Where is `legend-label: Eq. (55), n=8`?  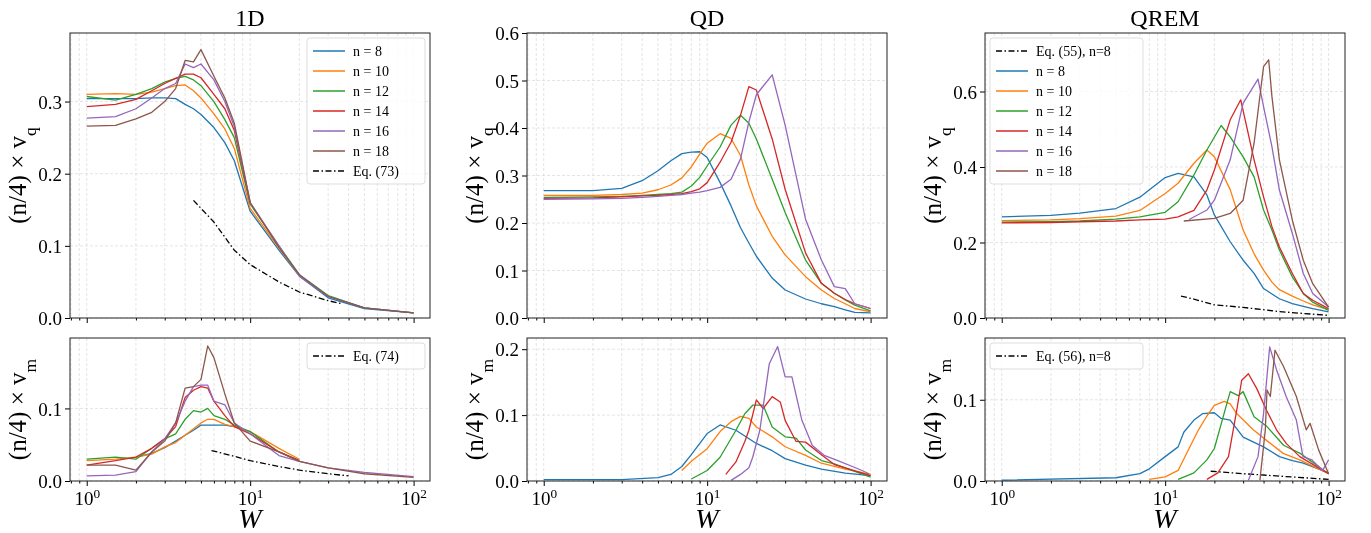 legend-label: Eq. (55), n=8 is located at coordinates (1073, 51).